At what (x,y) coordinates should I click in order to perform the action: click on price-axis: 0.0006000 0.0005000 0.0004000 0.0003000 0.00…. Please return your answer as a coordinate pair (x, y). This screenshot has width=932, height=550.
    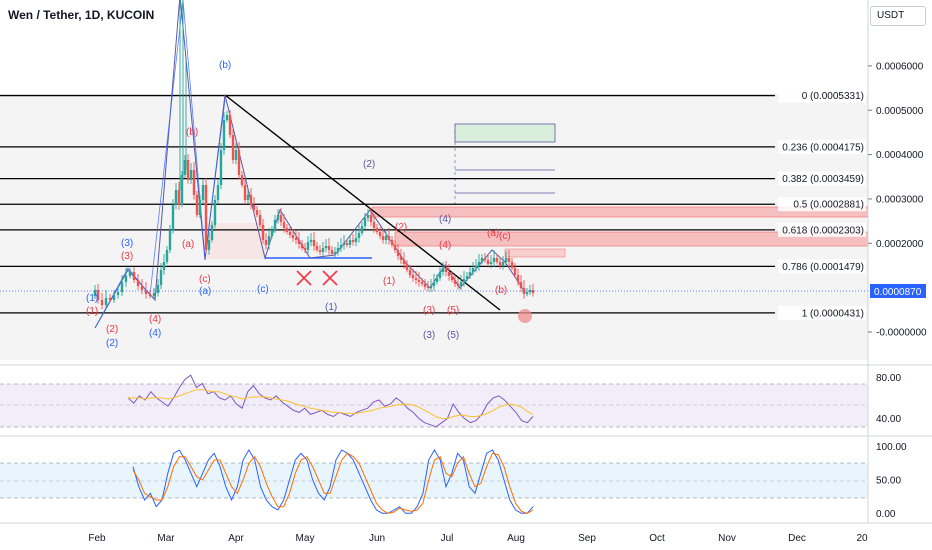
    Looking at the image, I should click on (897, 200).